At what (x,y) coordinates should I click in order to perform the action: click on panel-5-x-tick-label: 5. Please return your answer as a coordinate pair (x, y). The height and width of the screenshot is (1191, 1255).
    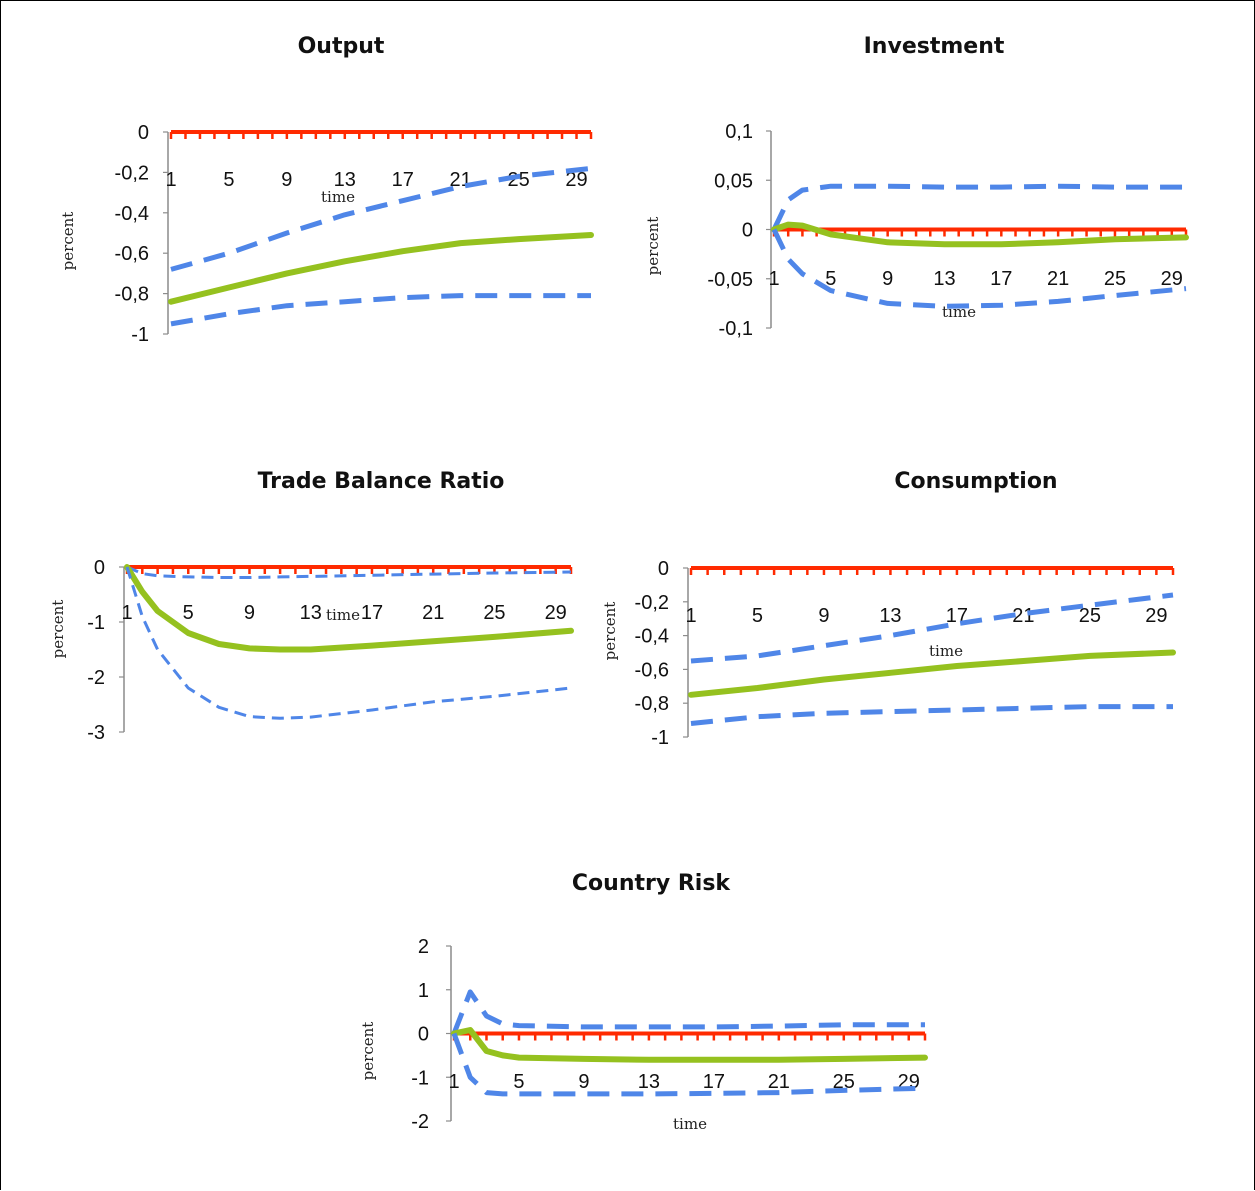
    Looking at the image, I should click on (518, 1082).